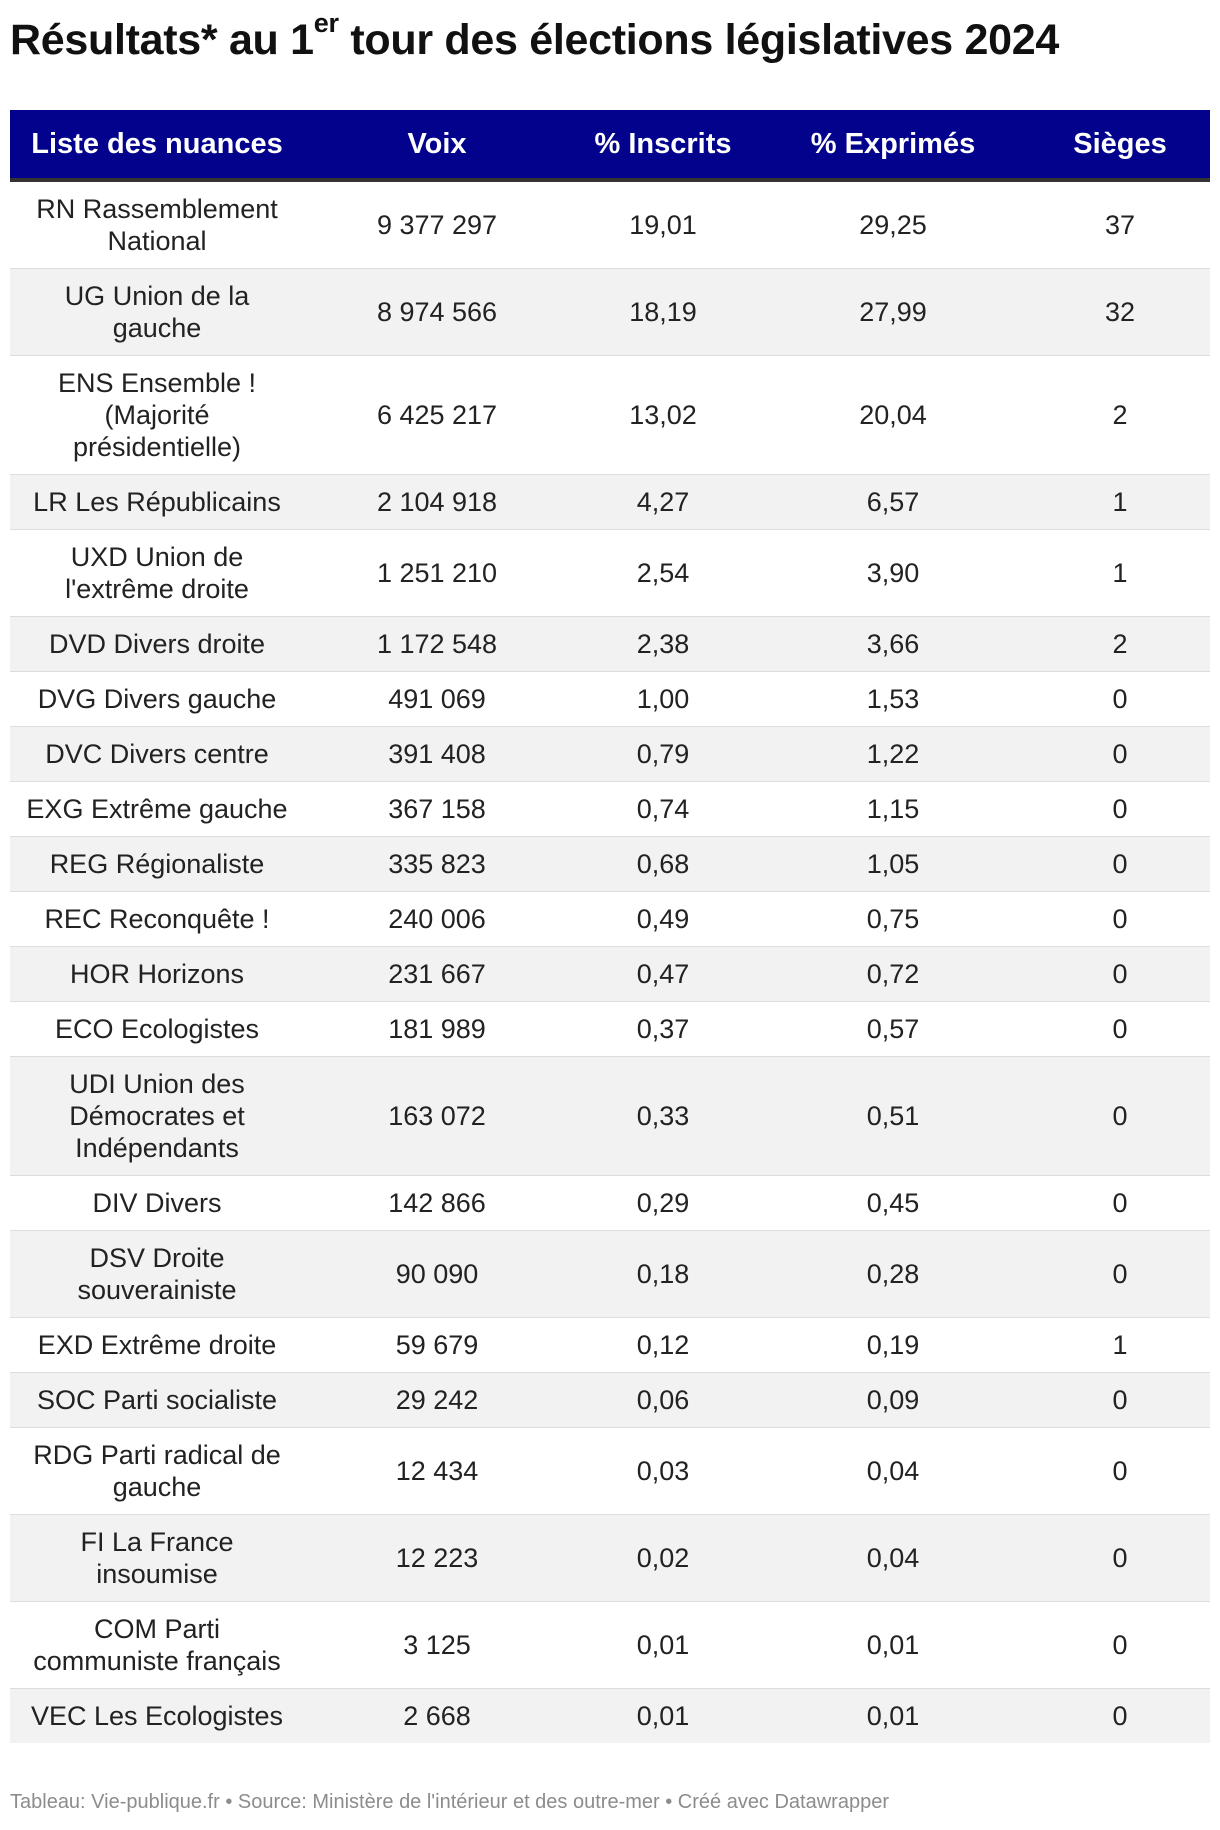 The width and height of the screenshot is (1220, 1830). What do you see at coordinates (157, 974) in the screenshot?
I see `cell-nuance: HOR Horizons` at bounding box center [157, 974].